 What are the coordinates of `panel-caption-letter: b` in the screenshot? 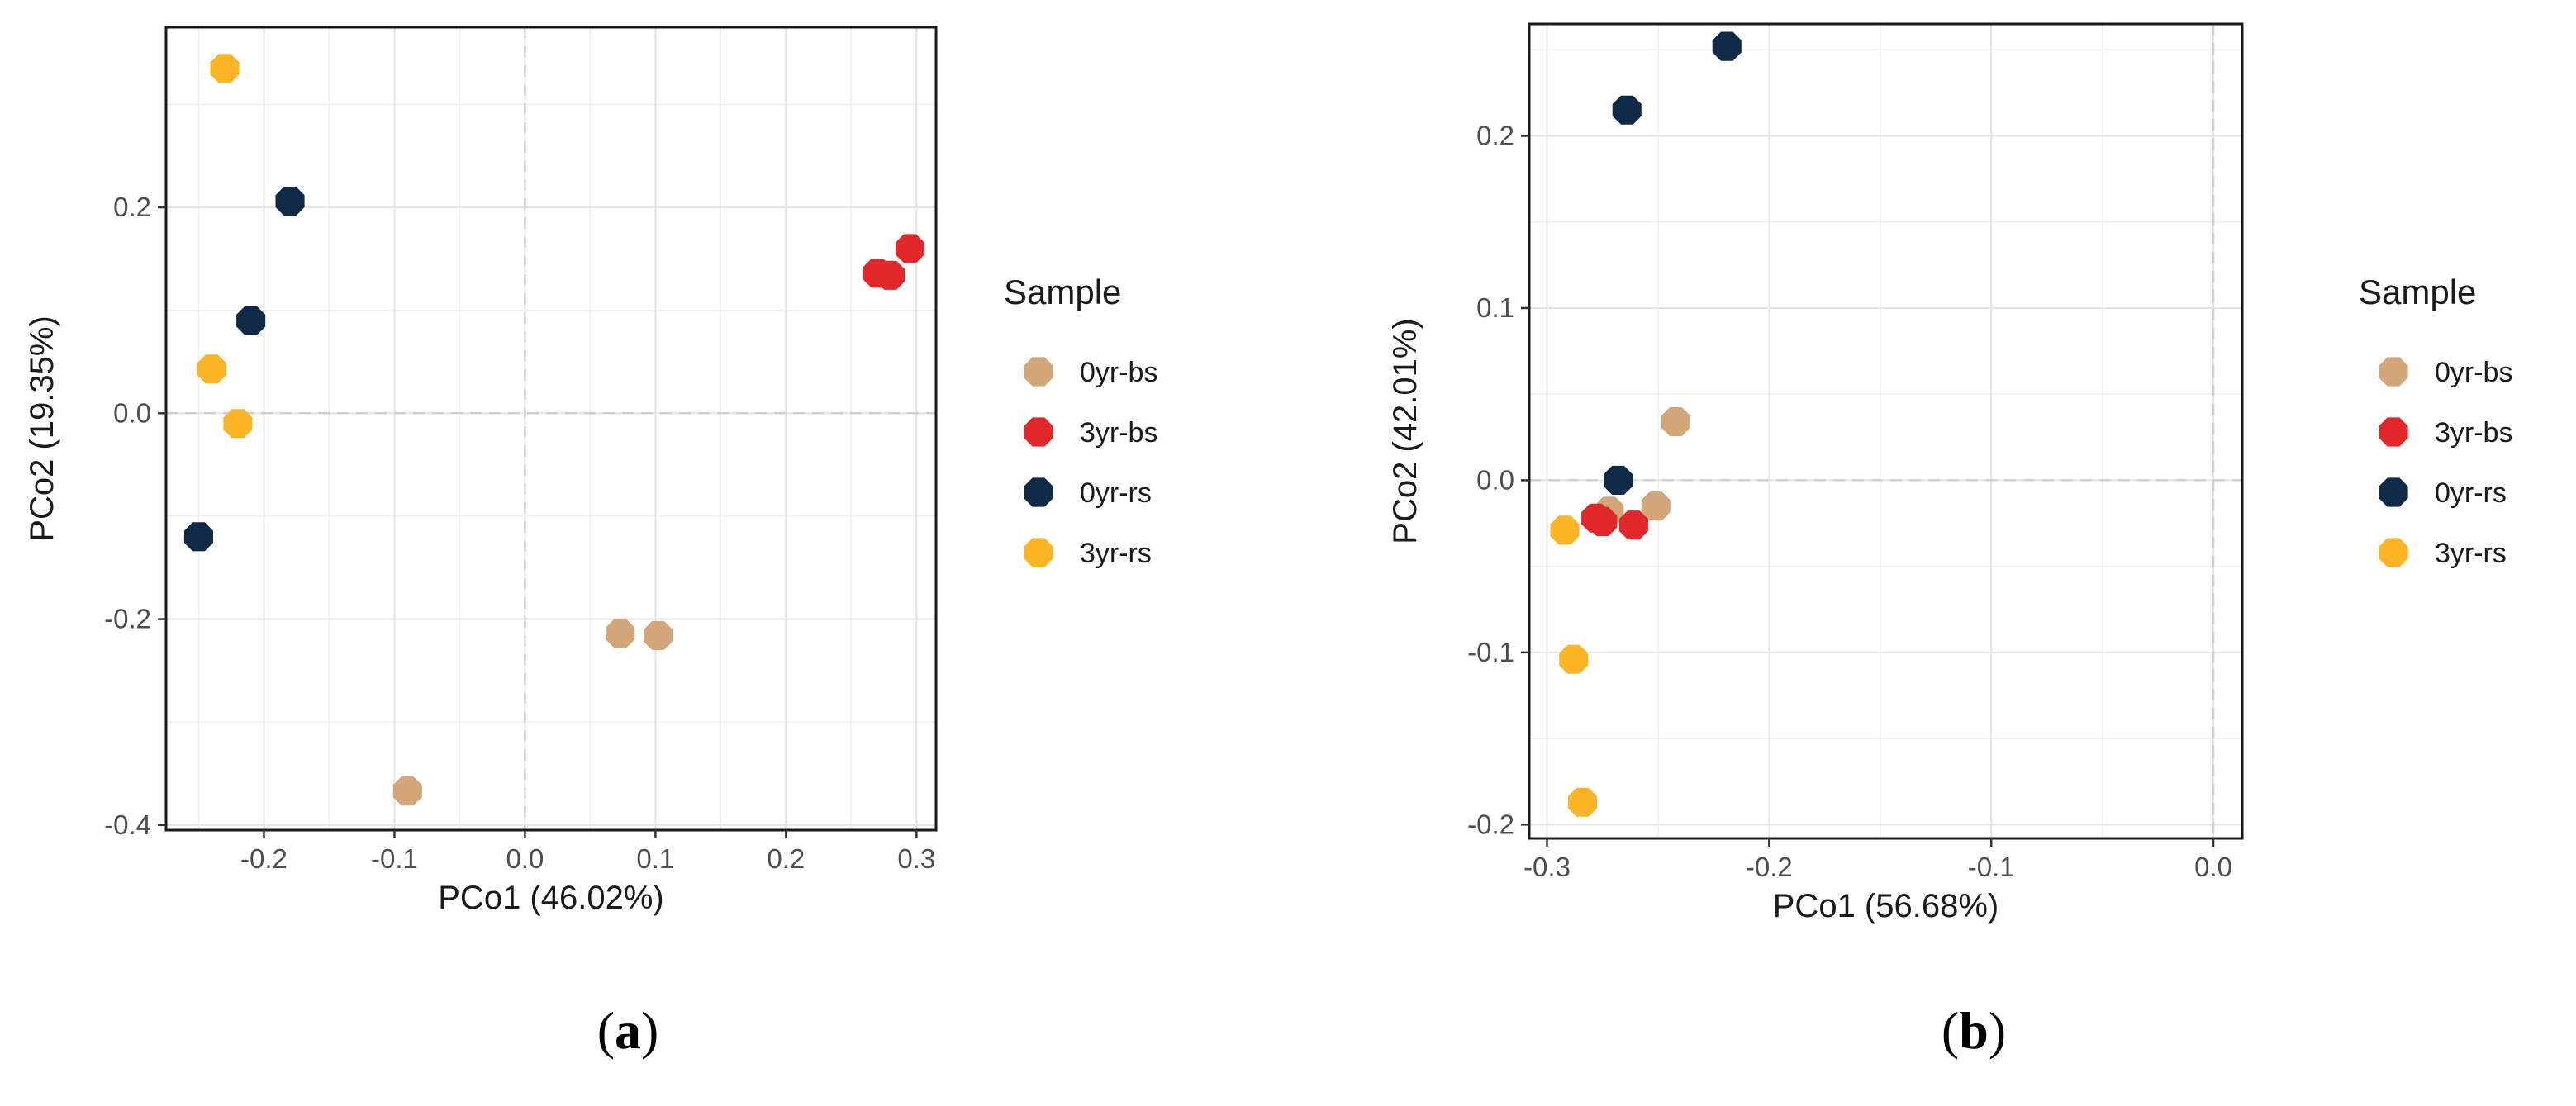 It's located at (1974, 1030).